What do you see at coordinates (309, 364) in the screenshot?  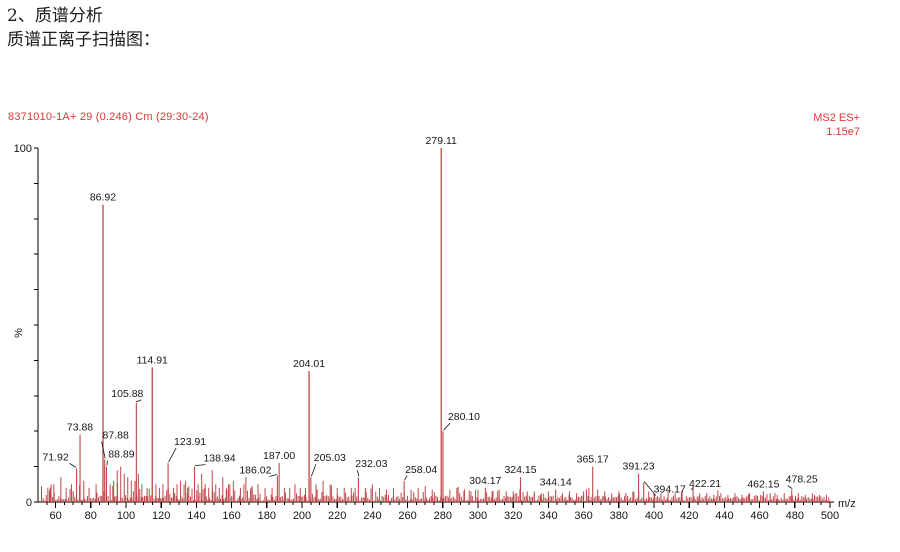 I see `peak-label: 204.01` at bounding box center [309, 364].